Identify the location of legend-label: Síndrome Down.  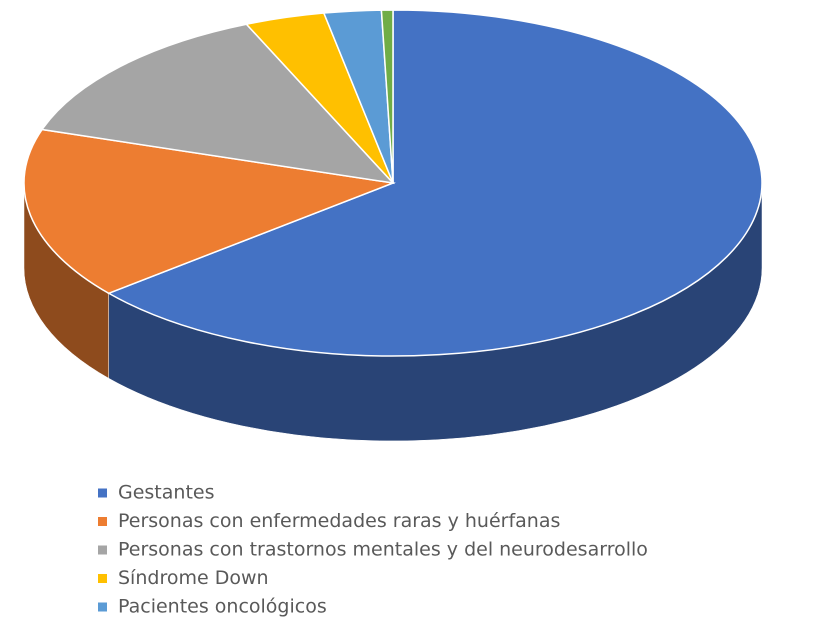
(193, 578).